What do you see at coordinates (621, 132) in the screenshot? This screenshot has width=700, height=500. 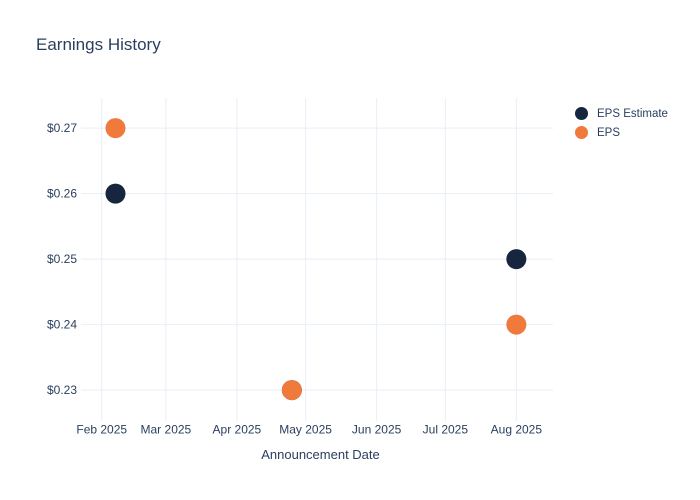 I see `legend-item-eps: EPS` at bounding box center [621, 132].